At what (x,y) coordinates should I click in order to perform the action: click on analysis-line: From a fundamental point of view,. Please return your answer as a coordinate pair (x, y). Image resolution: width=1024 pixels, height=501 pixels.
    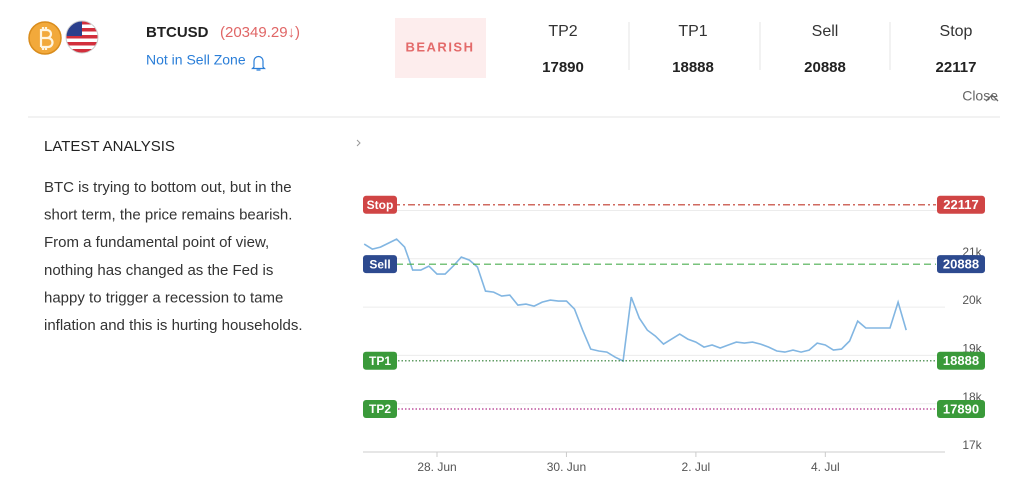
    Looking at the image, I should click on (156, 242).